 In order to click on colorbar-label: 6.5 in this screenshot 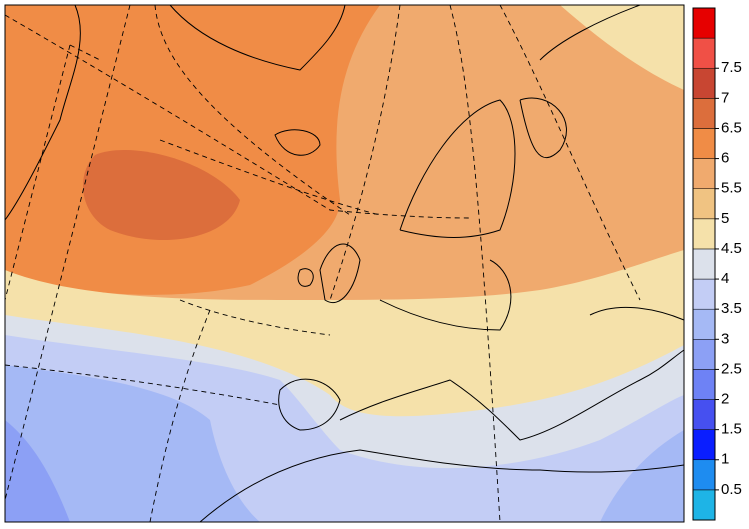, I will do `click(731, 127)`.